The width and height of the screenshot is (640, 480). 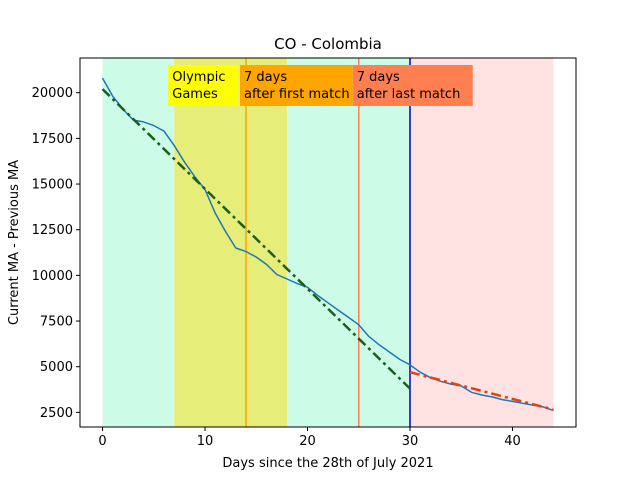 I want to click on y-tick-label-12500: 12500, so click(x=52, y=230).